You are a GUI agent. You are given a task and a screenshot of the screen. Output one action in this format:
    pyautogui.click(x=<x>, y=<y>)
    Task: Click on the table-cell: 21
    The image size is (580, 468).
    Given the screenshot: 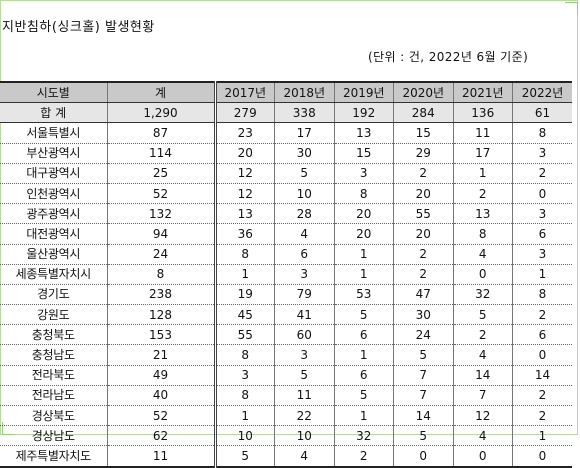 What is the action you would take?
    pyautogui.click(x=161, y=355)
    